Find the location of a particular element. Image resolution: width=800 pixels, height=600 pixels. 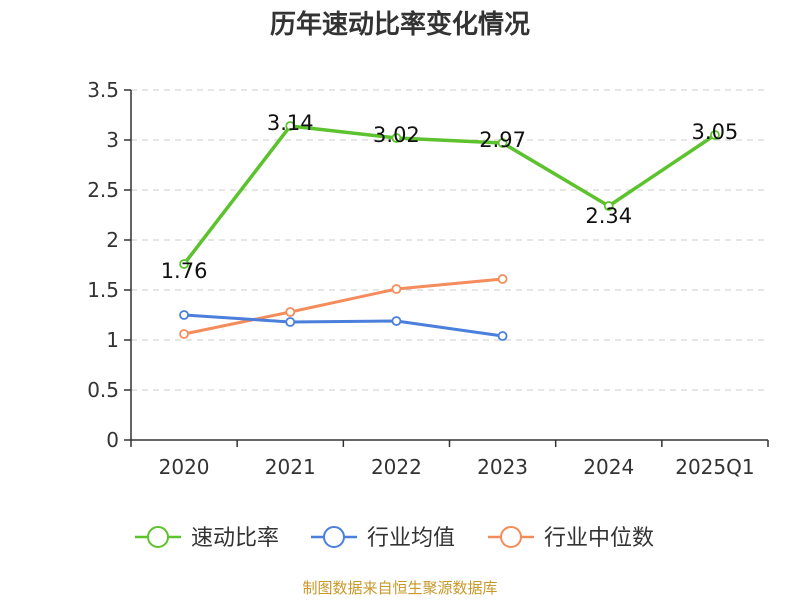

data-label: 2.34 is located at coordinates (608, 216).